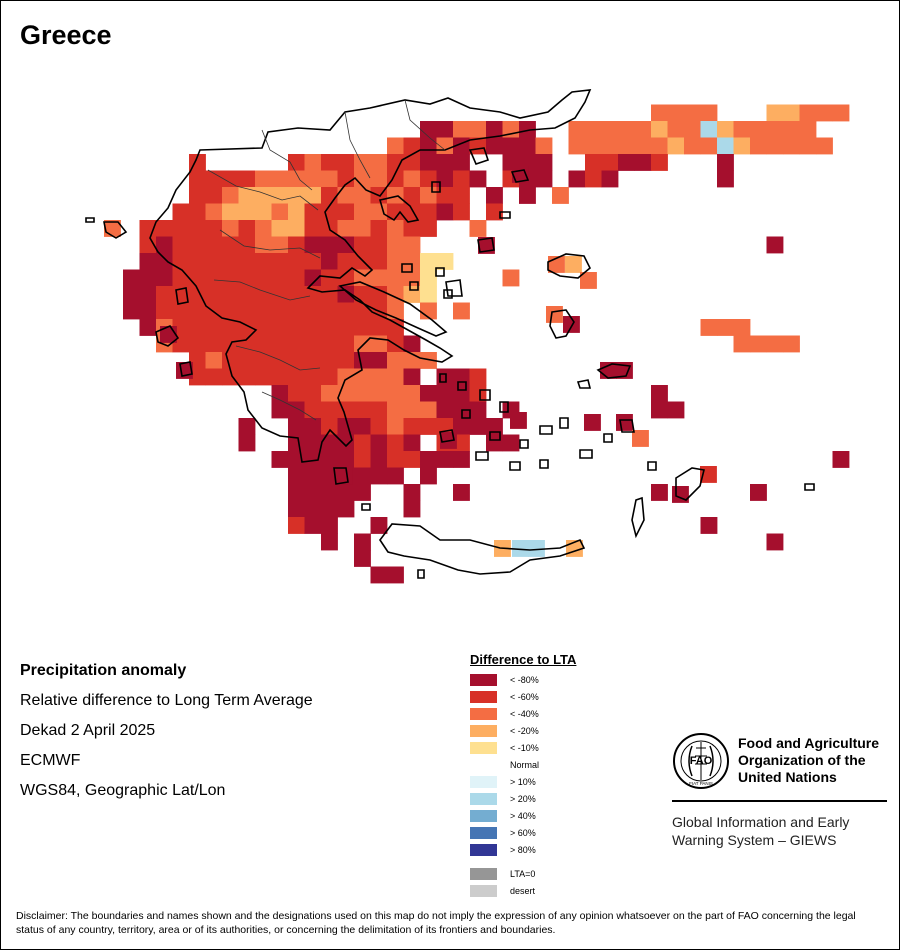 The width and height of the screenshot is (900, 950). Describe the element at coordinates (186, 369) in the screenshot. I see `zakynthos-outline` at that location.